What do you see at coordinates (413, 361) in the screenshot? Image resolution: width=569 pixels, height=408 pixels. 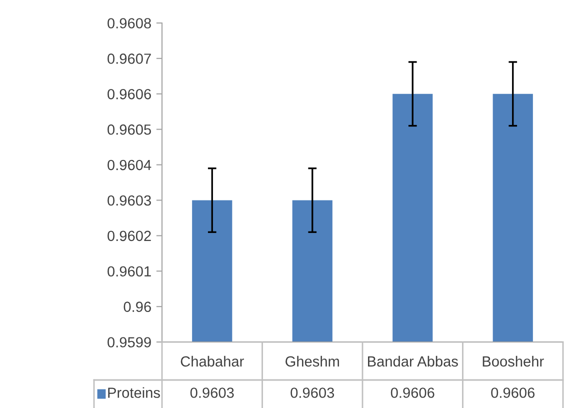 I see `x-tick-label: Bandar Abbas` at bounding box center [413, 361].